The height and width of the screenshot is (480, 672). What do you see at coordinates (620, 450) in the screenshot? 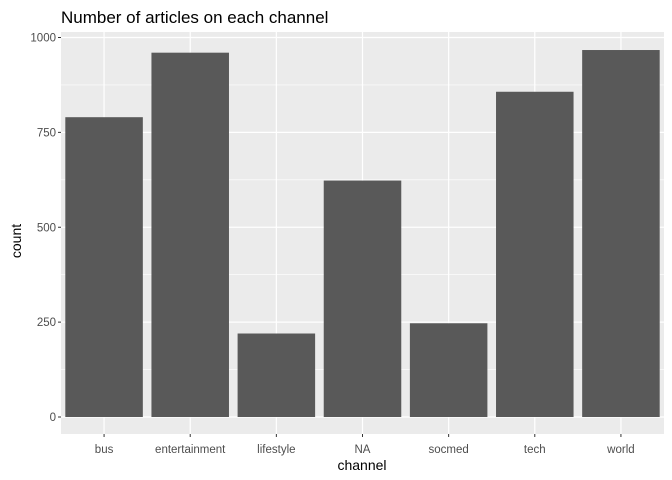
I see `x-tick-label: world` at bounding box center [620, 450].